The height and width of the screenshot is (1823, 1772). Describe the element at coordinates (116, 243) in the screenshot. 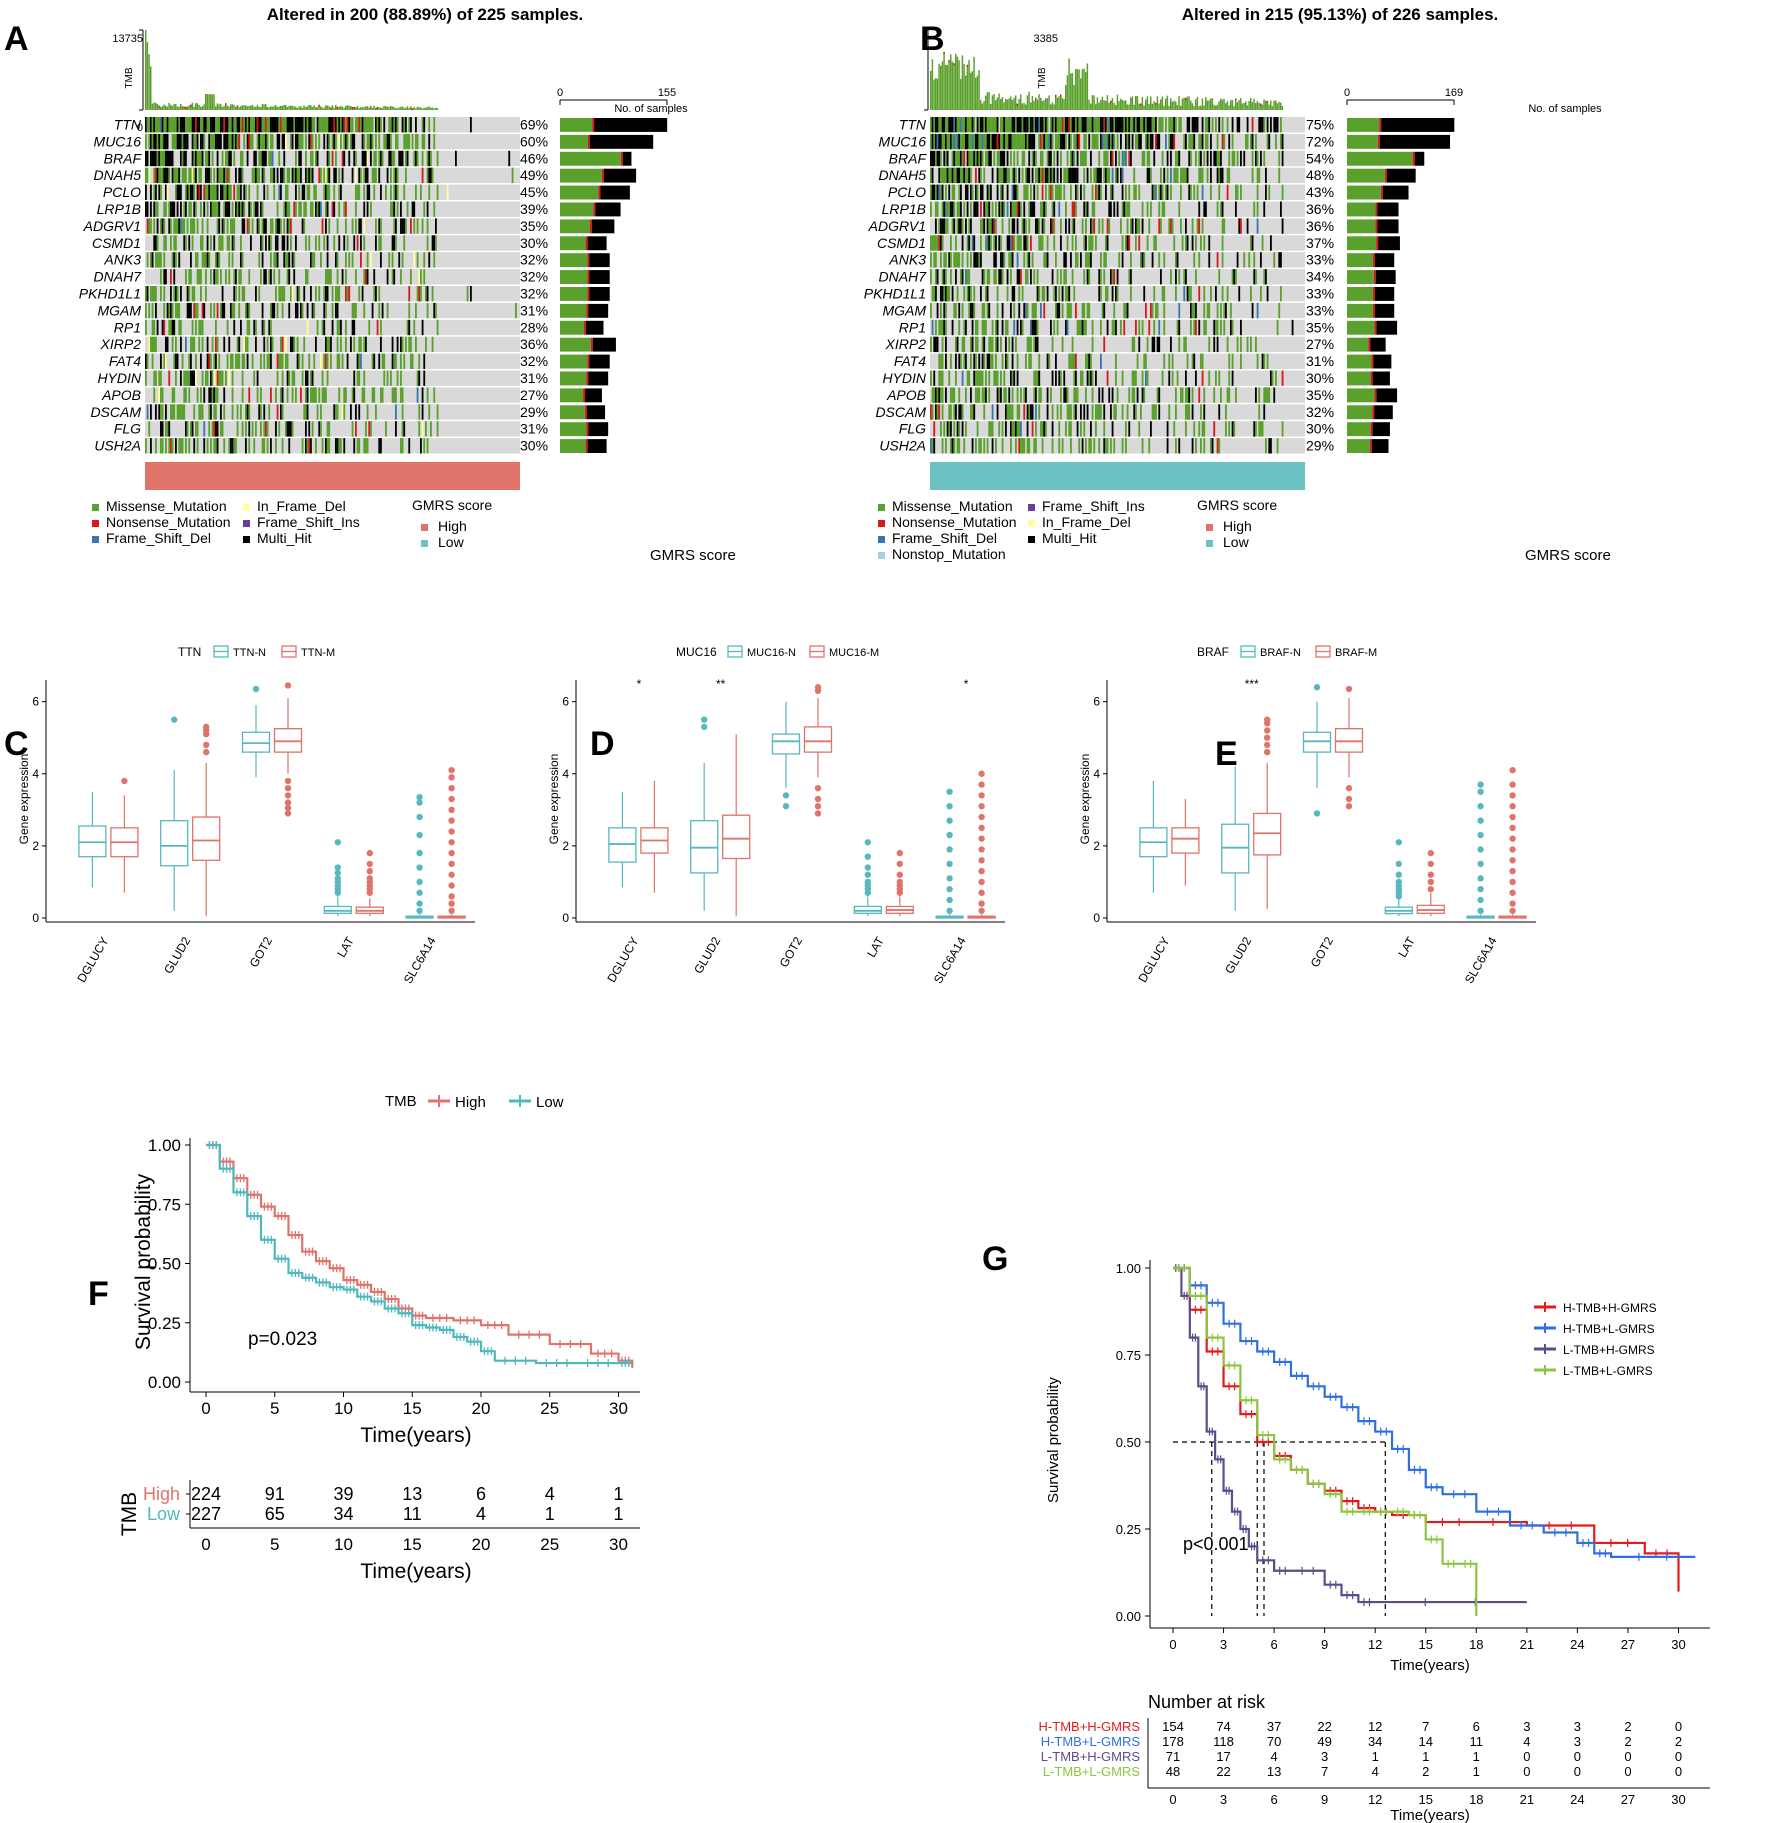

I see `gene-label: CSMD1` at that location.